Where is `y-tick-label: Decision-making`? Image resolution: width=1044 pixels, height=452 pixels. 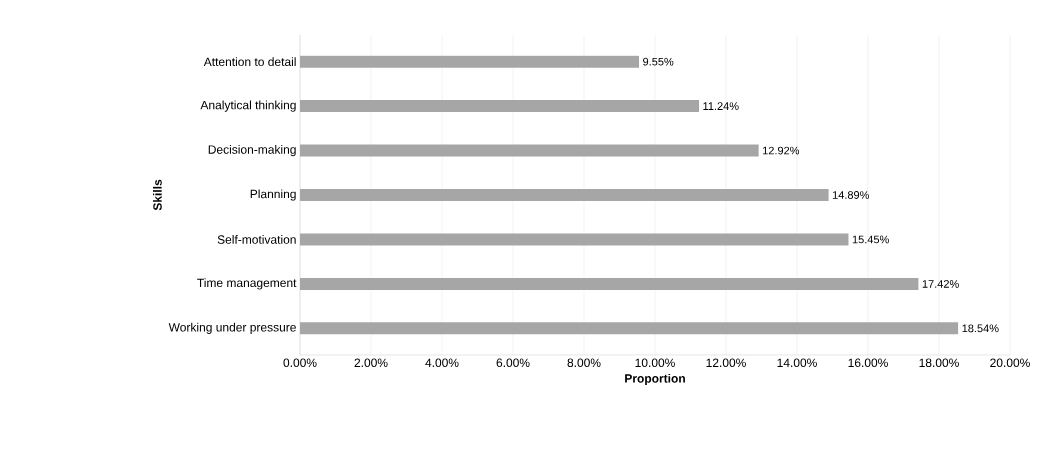 y-tick-label: Decision-making is located at coordinates (252, 150).